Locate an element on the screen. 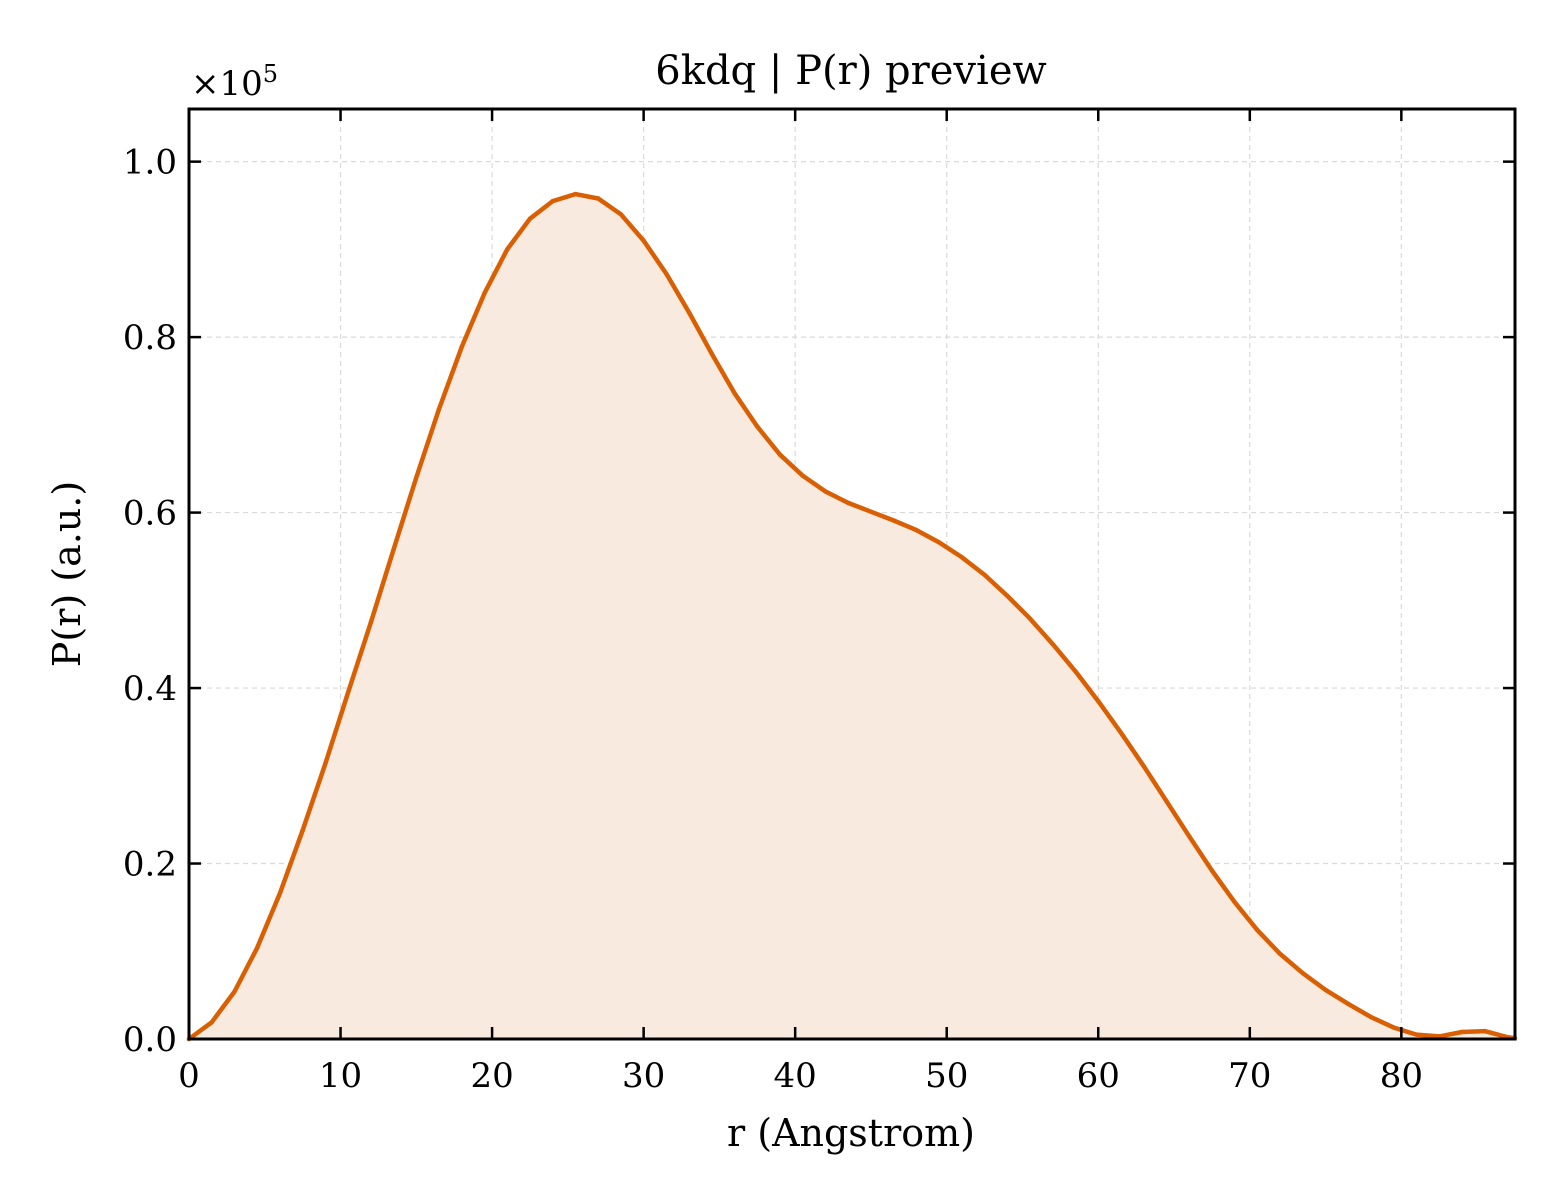 This screenshot has height=1200, width=1560. x-tick-label: 30 is located at coordinates (643, 1076).